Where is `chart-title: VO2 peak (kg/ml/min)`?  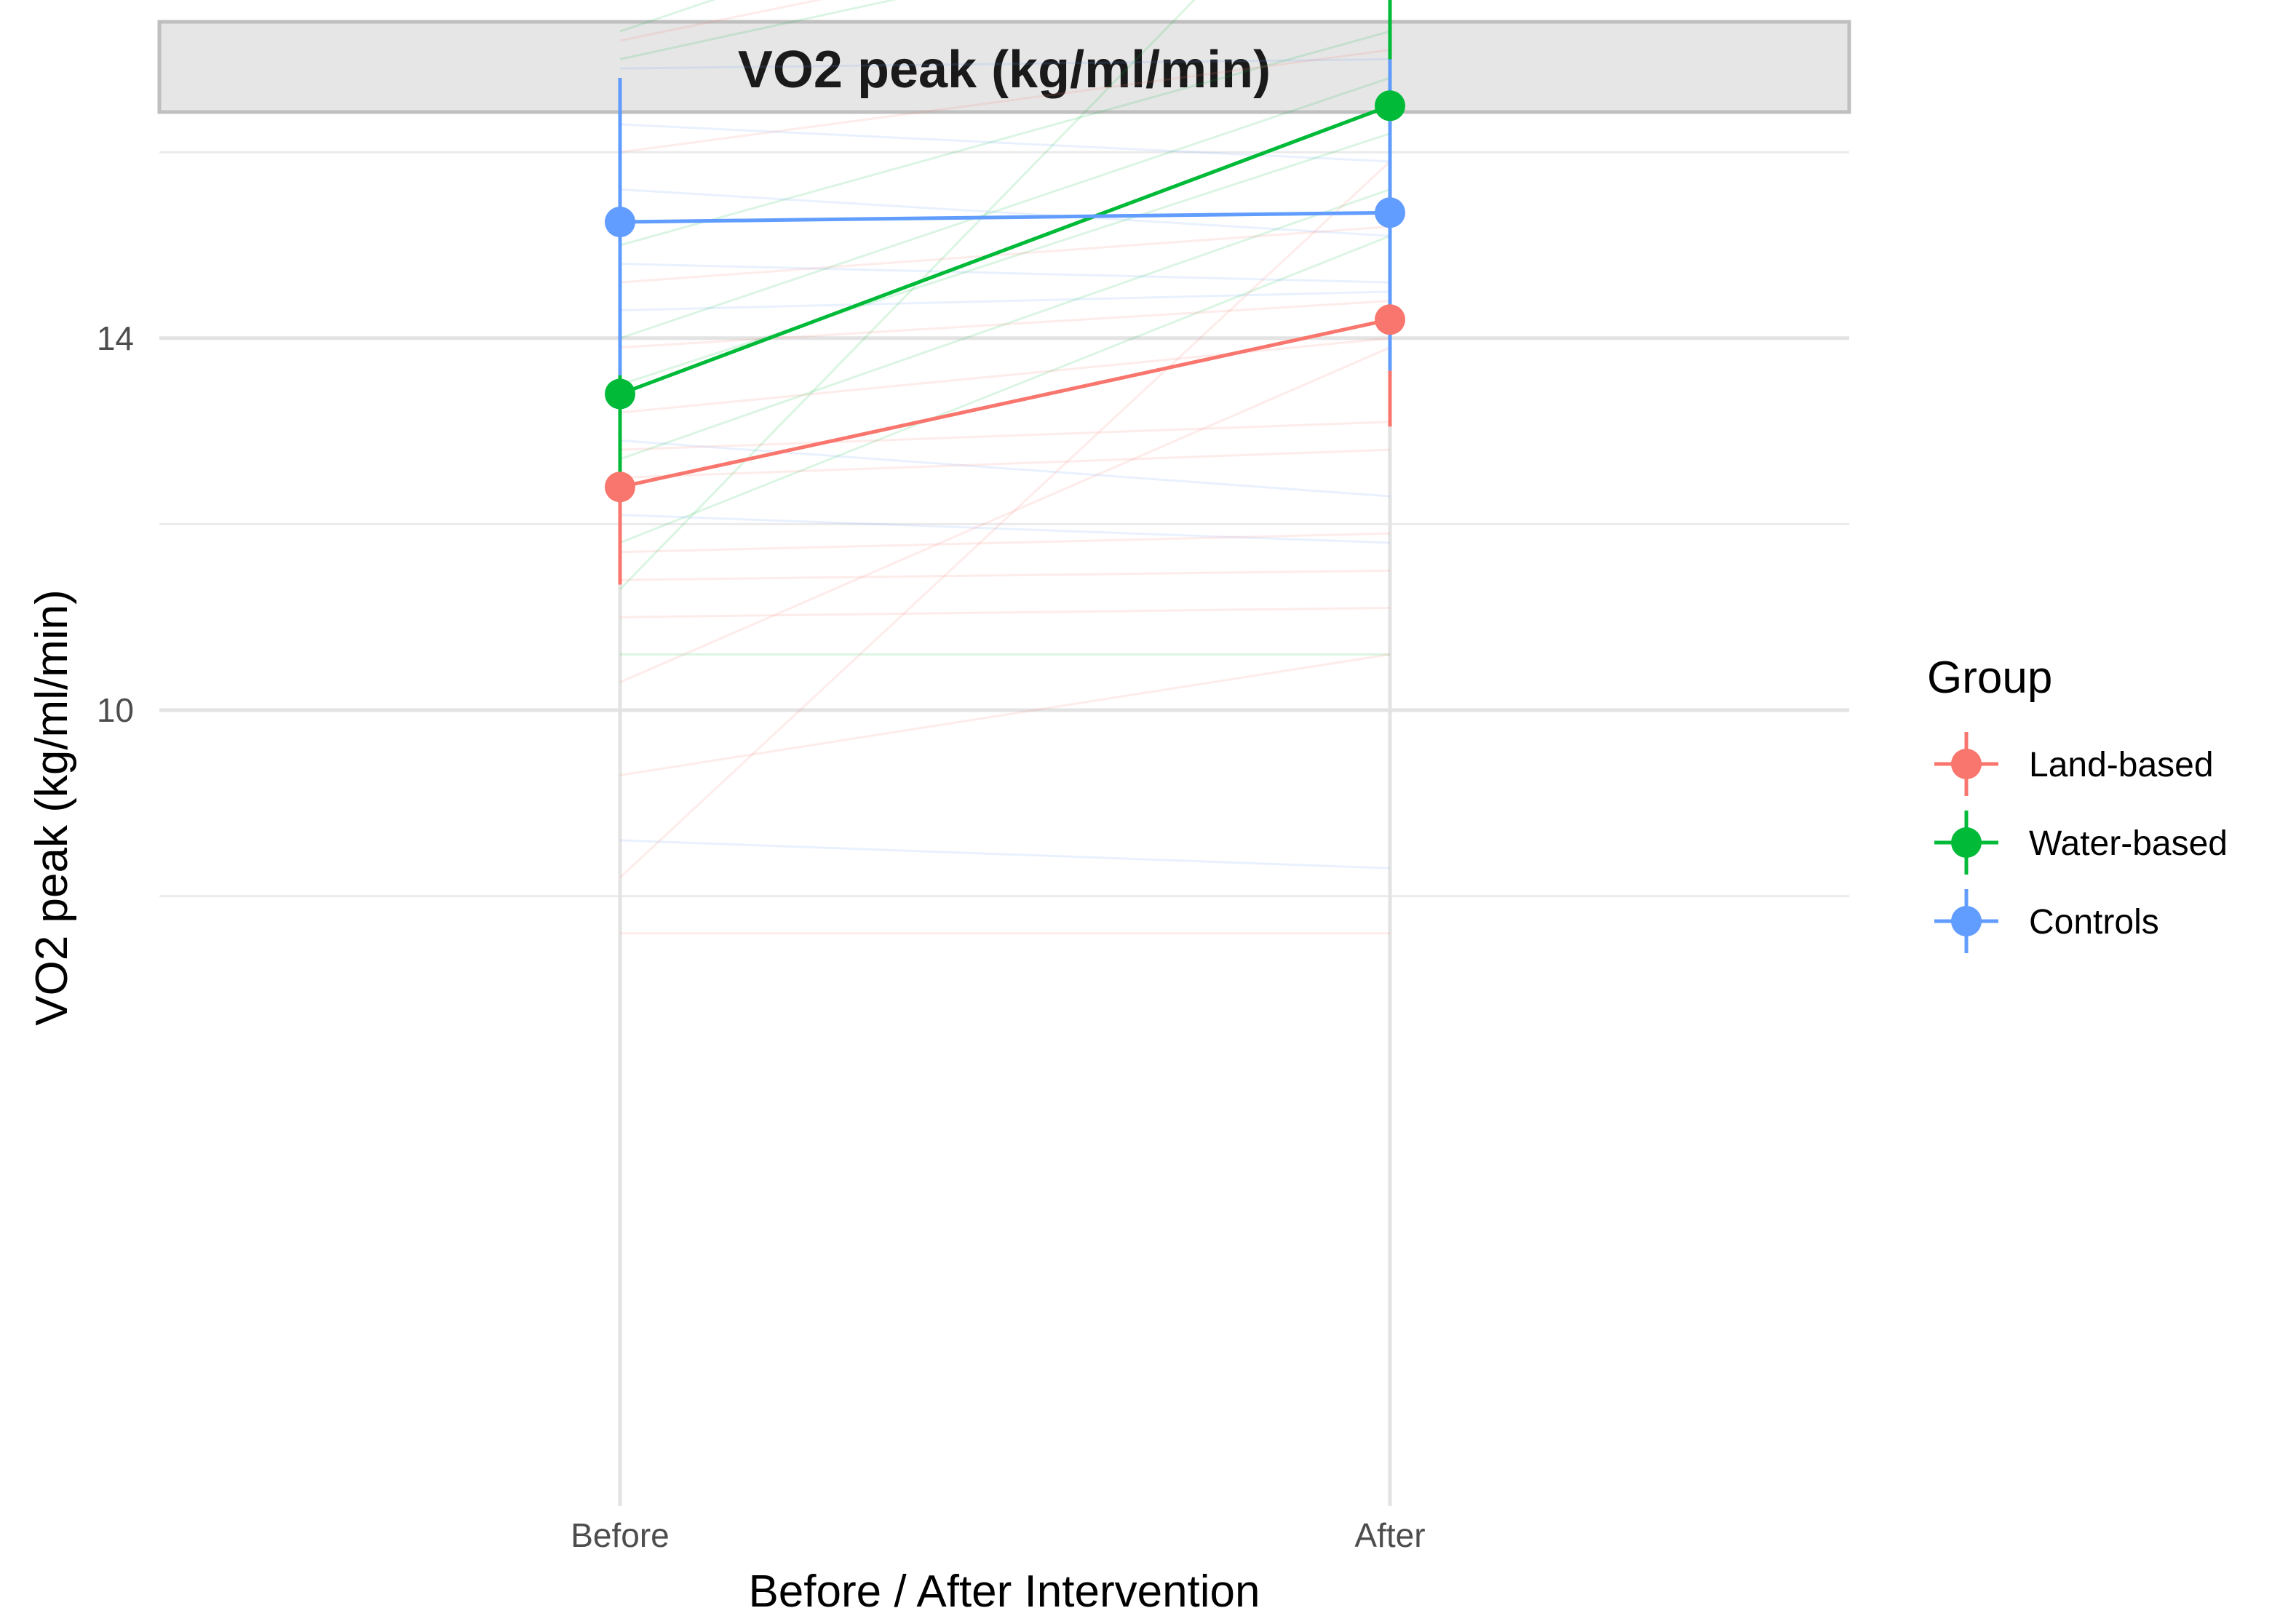
chart-title: VO2 peak (kg/ml/min) is located at coordinates (1005, 70).